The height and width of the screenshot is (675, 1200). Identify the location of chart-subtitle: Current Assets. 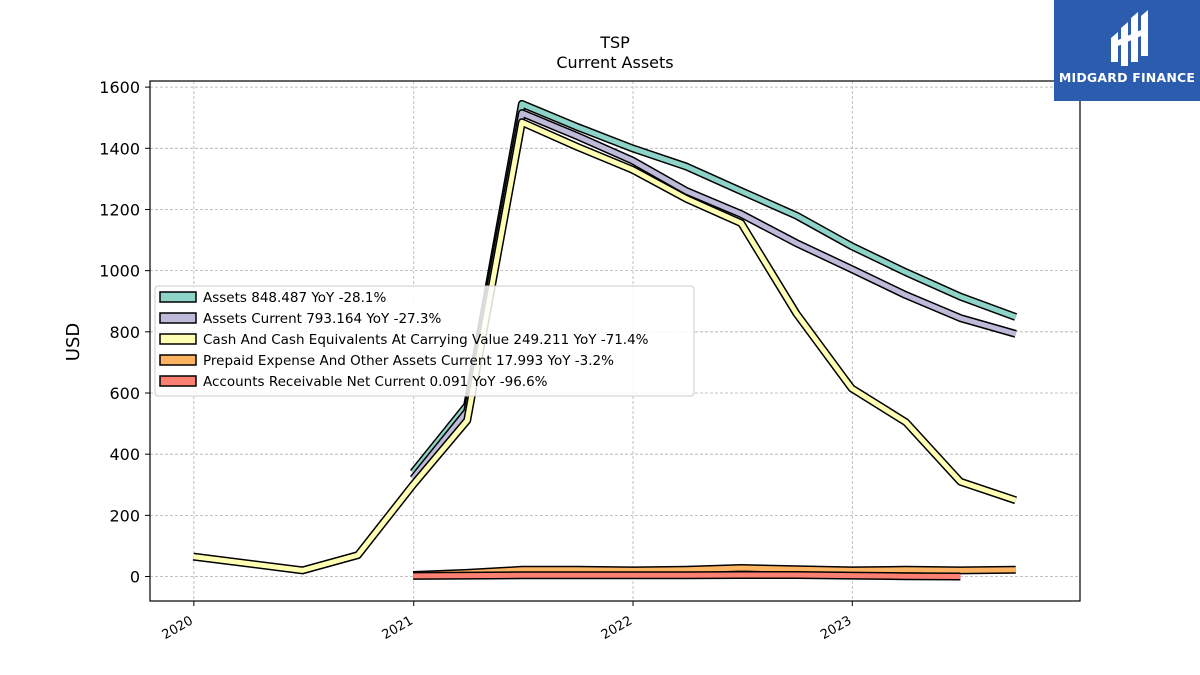
(614, 62).